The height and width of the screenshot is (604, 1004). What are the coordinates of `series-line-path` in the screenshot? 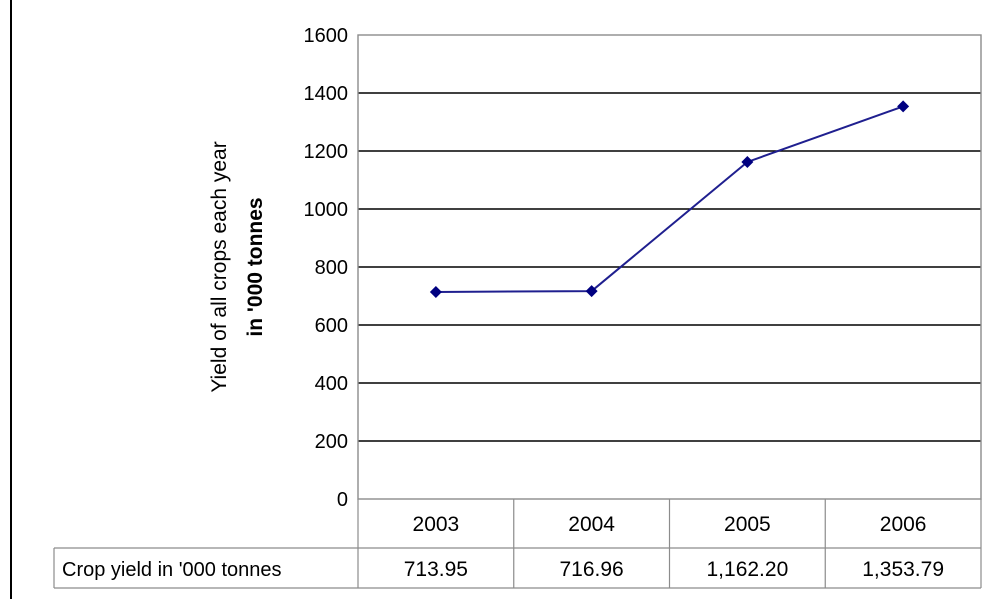 It's located at (669, 199).